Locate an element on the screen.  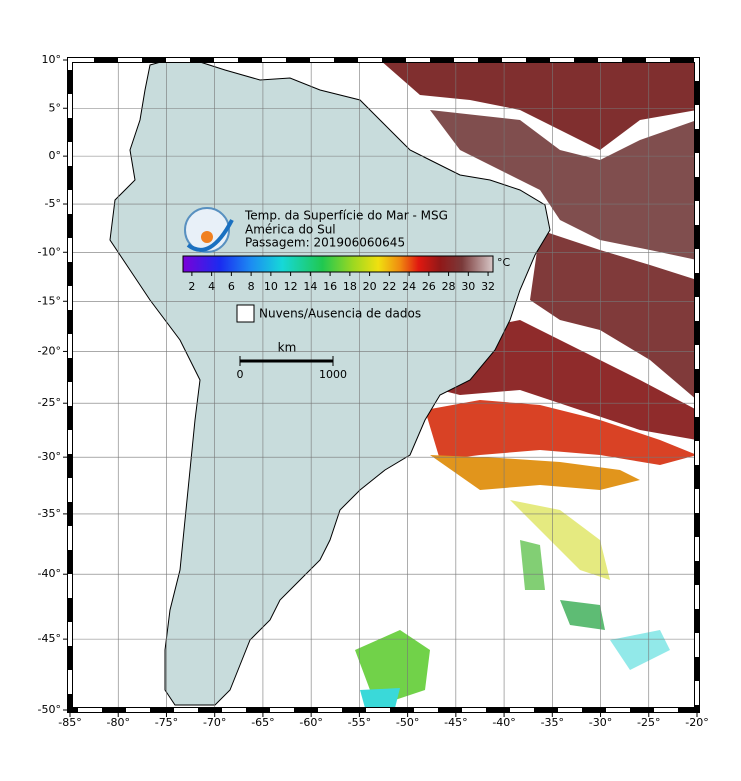
lon-tick-label: -55° is located at coordinates (359, 722).